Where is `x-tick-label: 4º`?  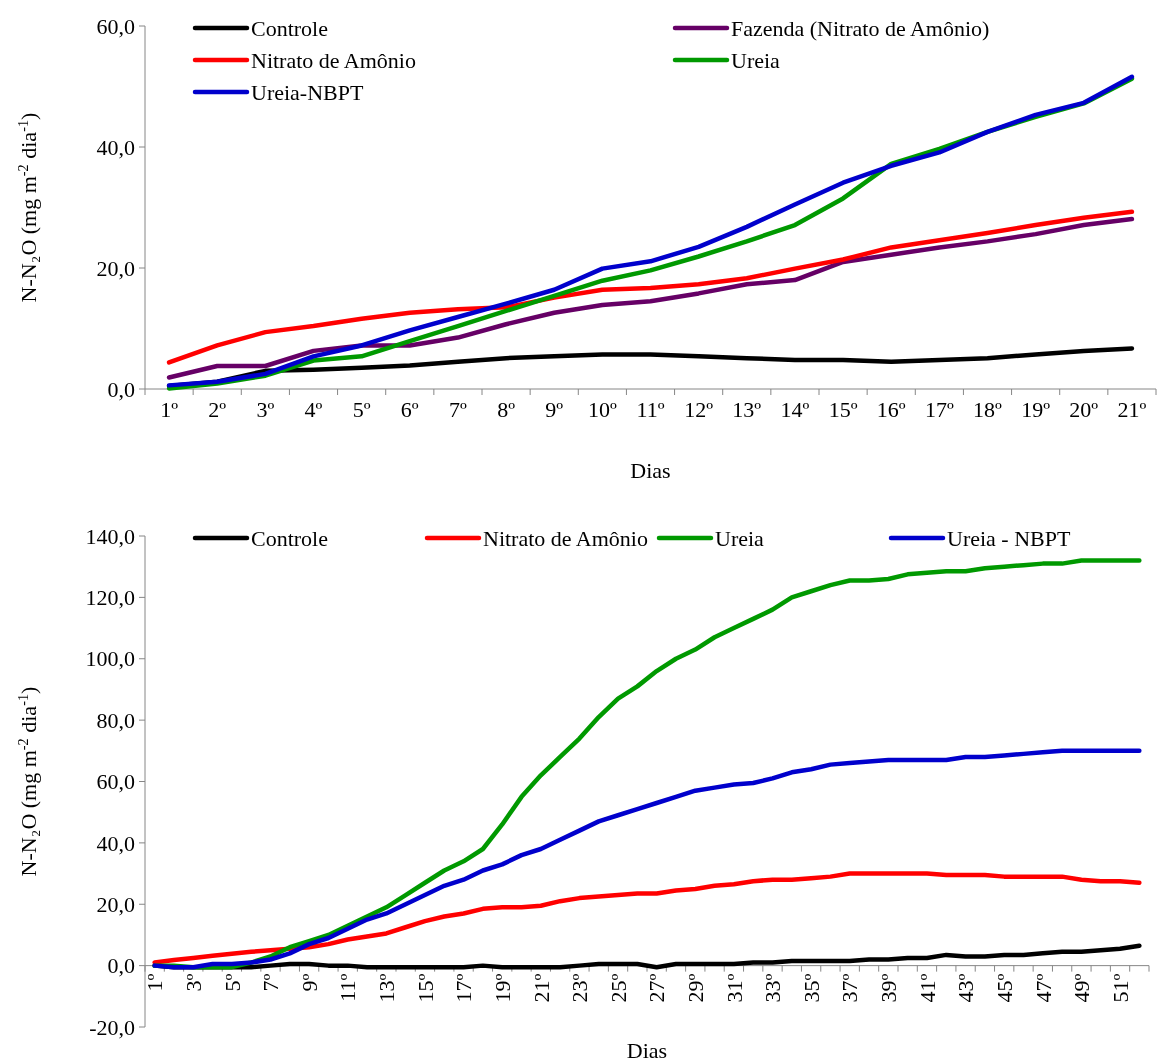 x-tick-label: 4º is located at coordinates (313, 409).